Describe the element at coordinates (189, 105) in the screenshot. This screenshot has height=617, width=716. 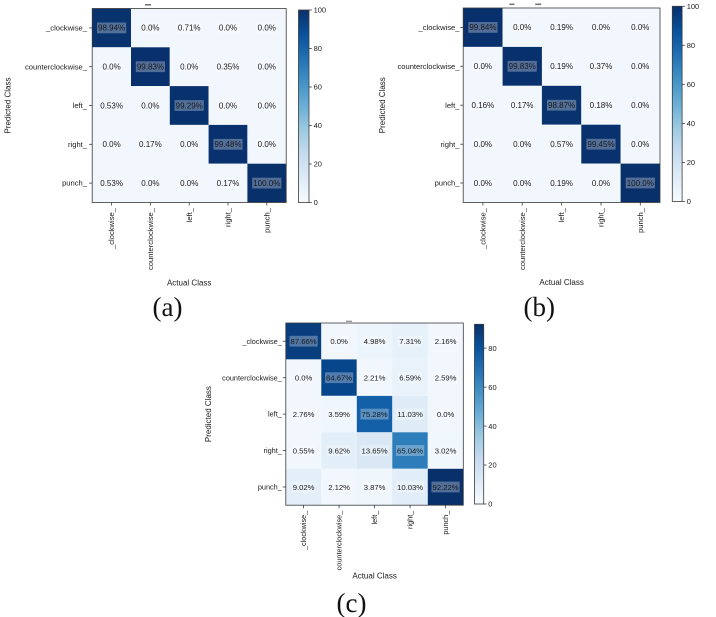
I see `svg-text: 99.29%` at that location.